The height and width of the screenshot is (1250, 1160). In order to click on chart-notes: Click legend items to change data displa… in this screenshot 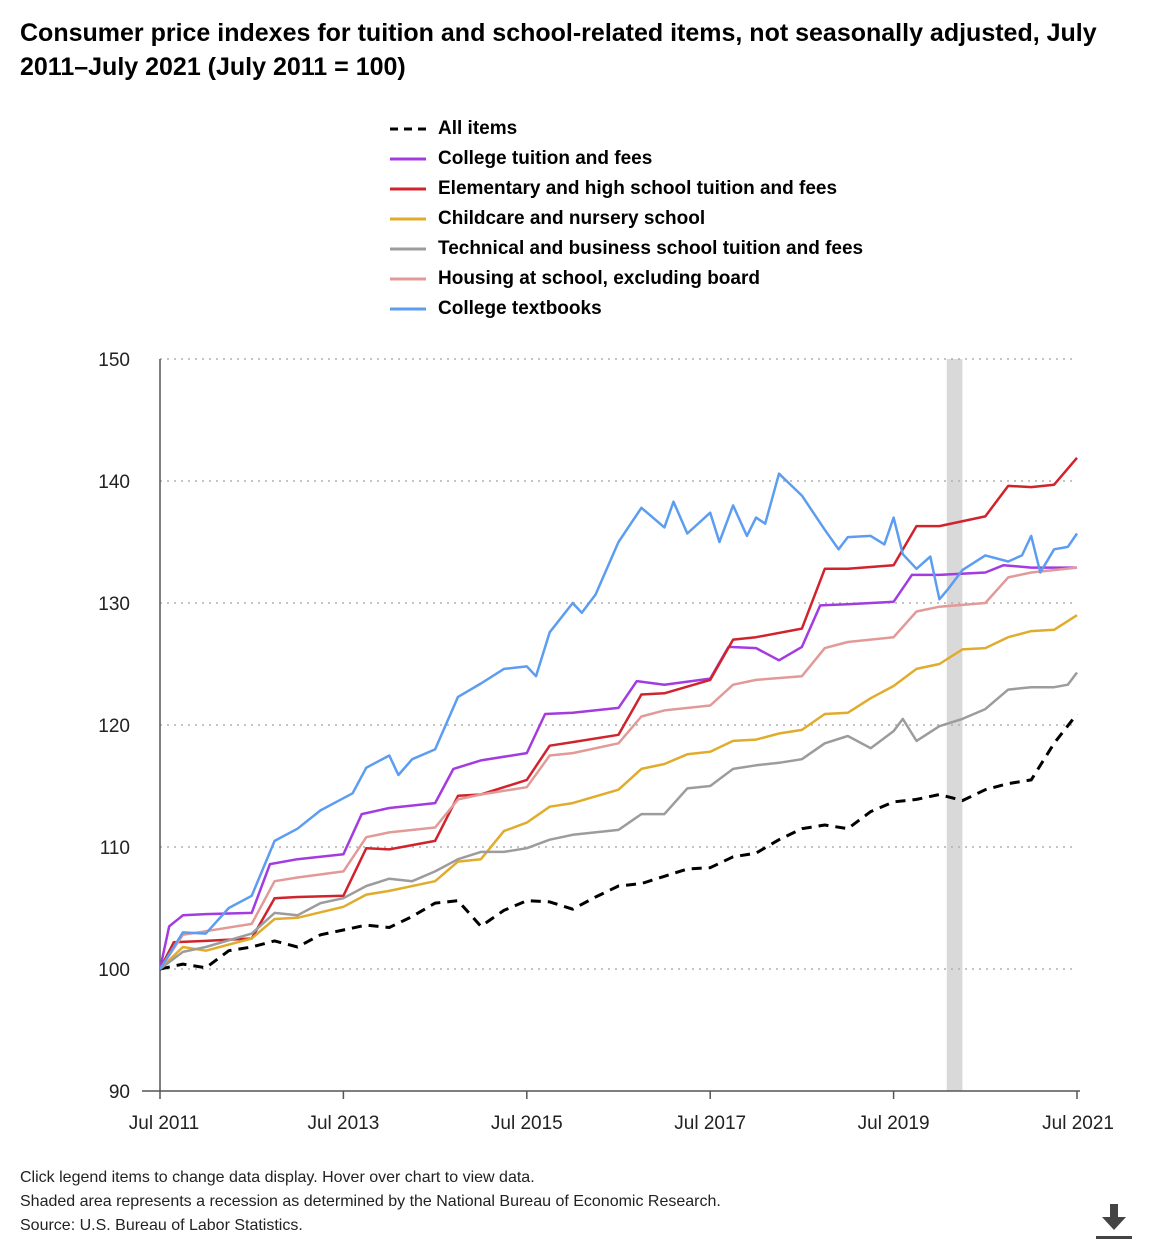, I will do `click(370, 1202)`.